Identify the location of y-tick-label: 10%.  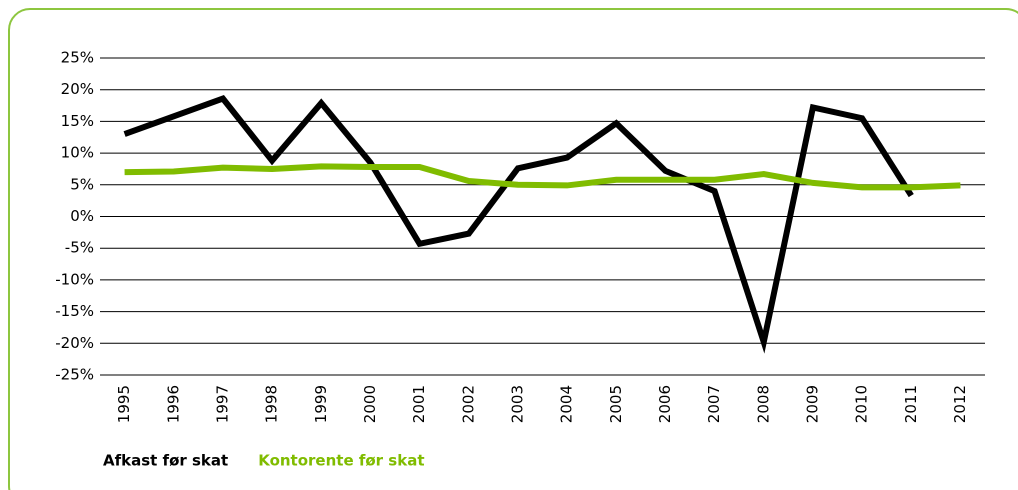
(77, 153).